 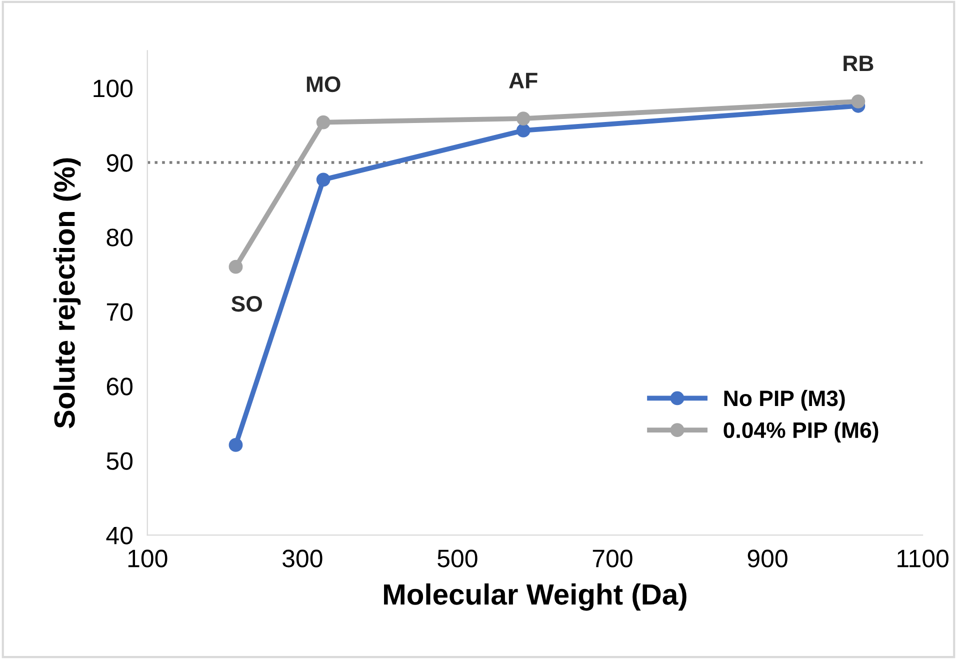 What do you see at coordinates (784, 400) in the screenshot?
I see `legend-label: No PIP (M3)` at bounding box center [784, 400].